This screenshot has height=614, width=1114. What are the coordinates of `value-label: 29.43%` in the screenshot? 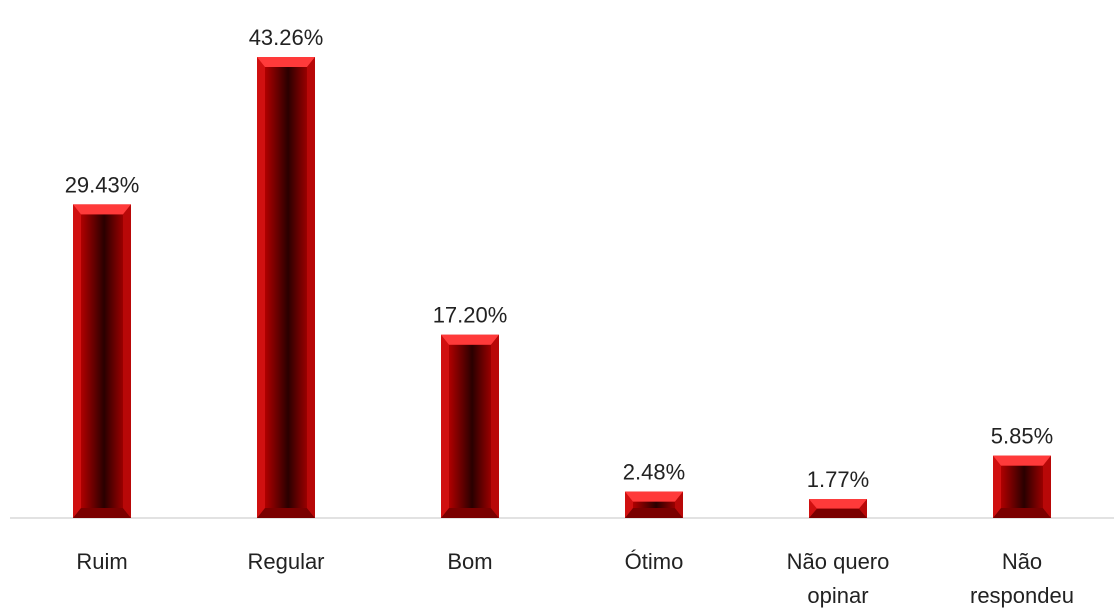 It's located at (102, 184).